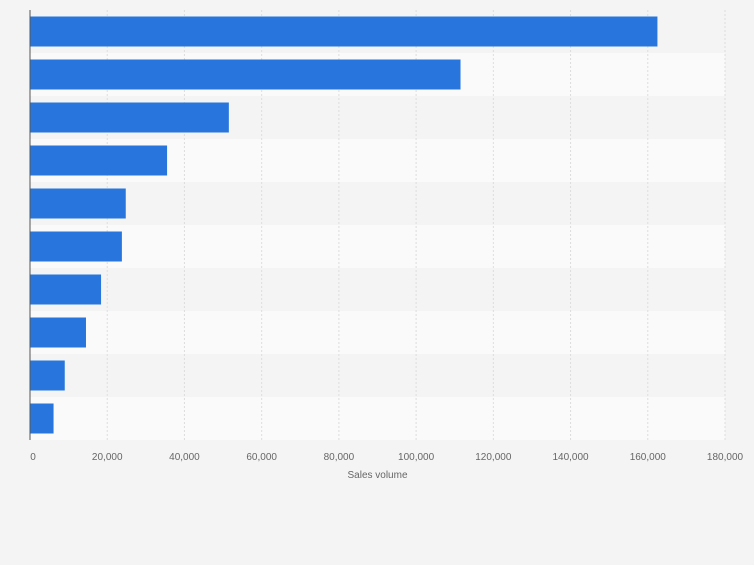 This screenshot has width=754, height=565. I want to click on x-tick-label: 40,000, so click(184, 457).